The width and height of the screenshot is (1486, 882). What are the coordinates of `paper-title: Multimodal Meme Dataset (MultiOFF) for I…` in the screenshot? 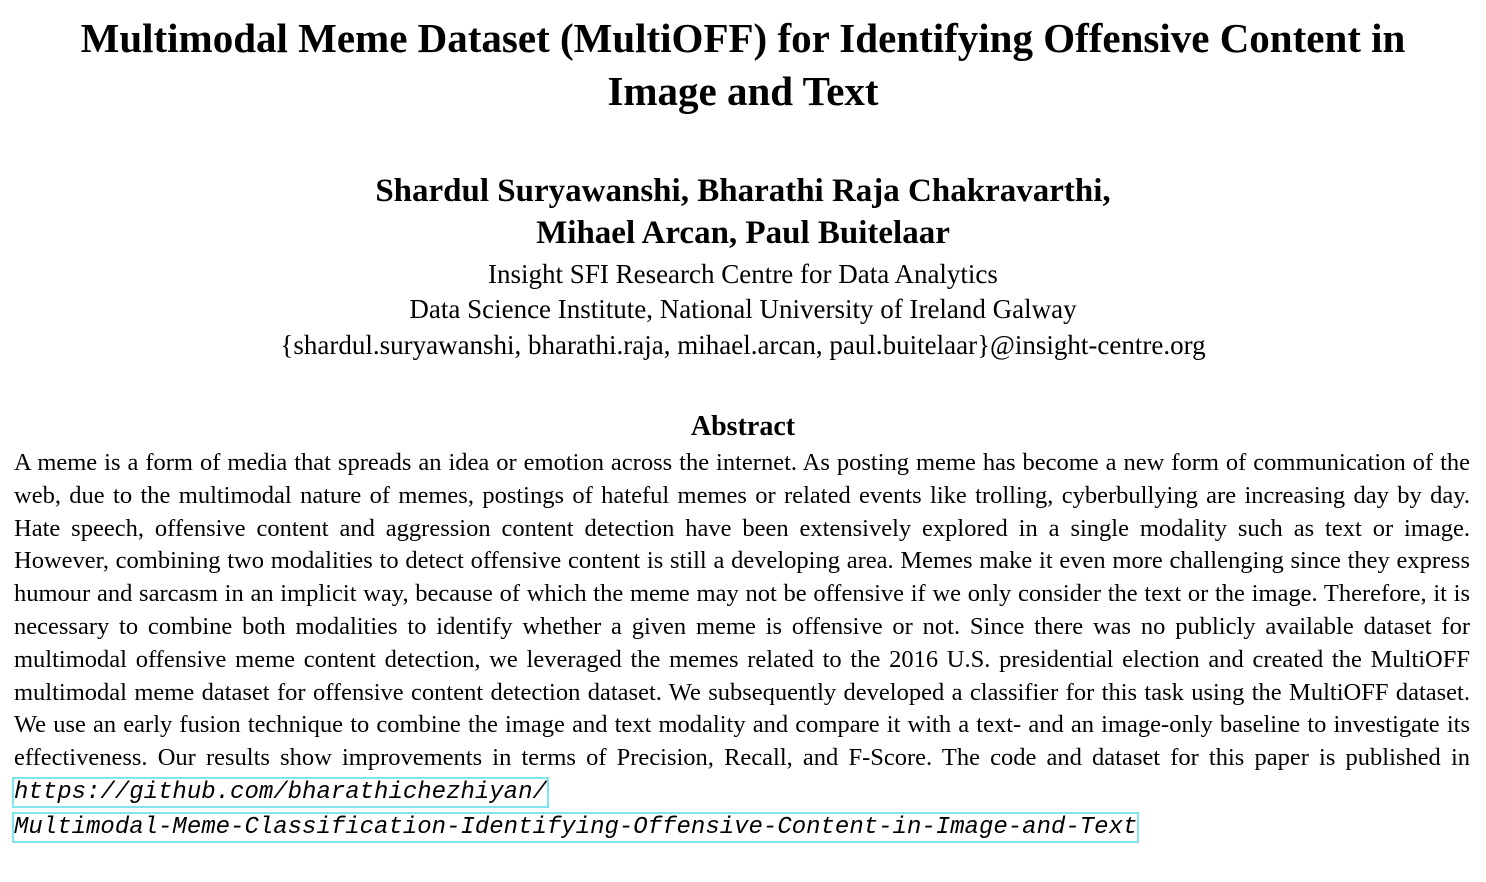 It's located at (743, 65).